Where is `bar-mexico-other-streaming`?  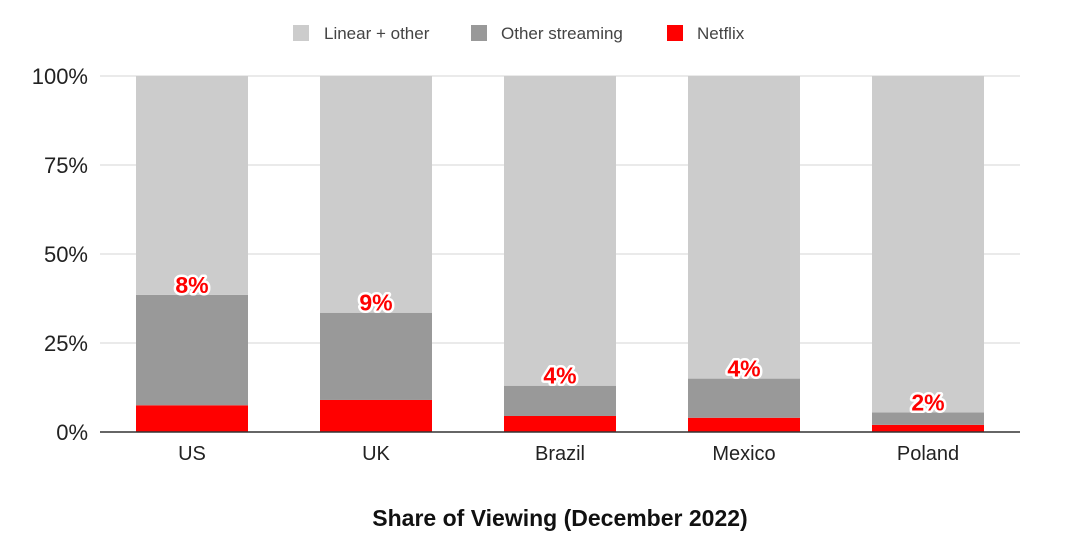
bar-mexico-other-streaming is located at coordinates (744, 398).